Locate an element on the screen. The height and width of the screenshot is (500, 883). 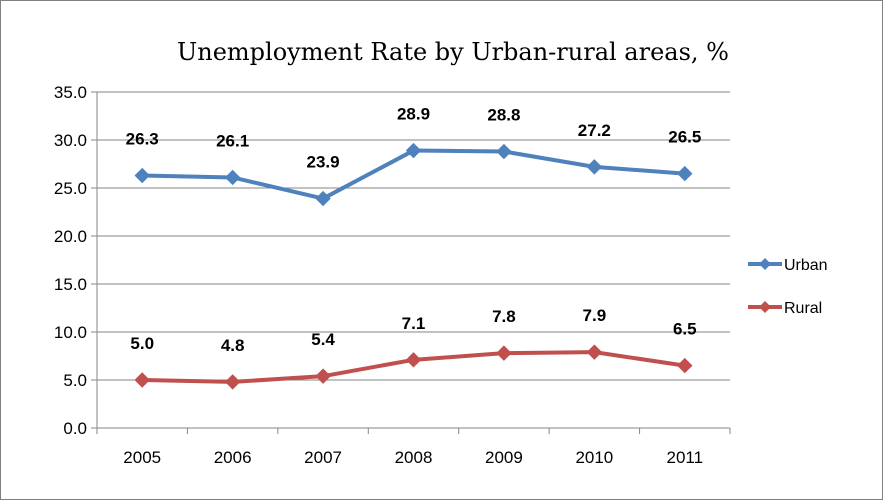
x-tick-label: 2005 is located at coordinates (142, 457).